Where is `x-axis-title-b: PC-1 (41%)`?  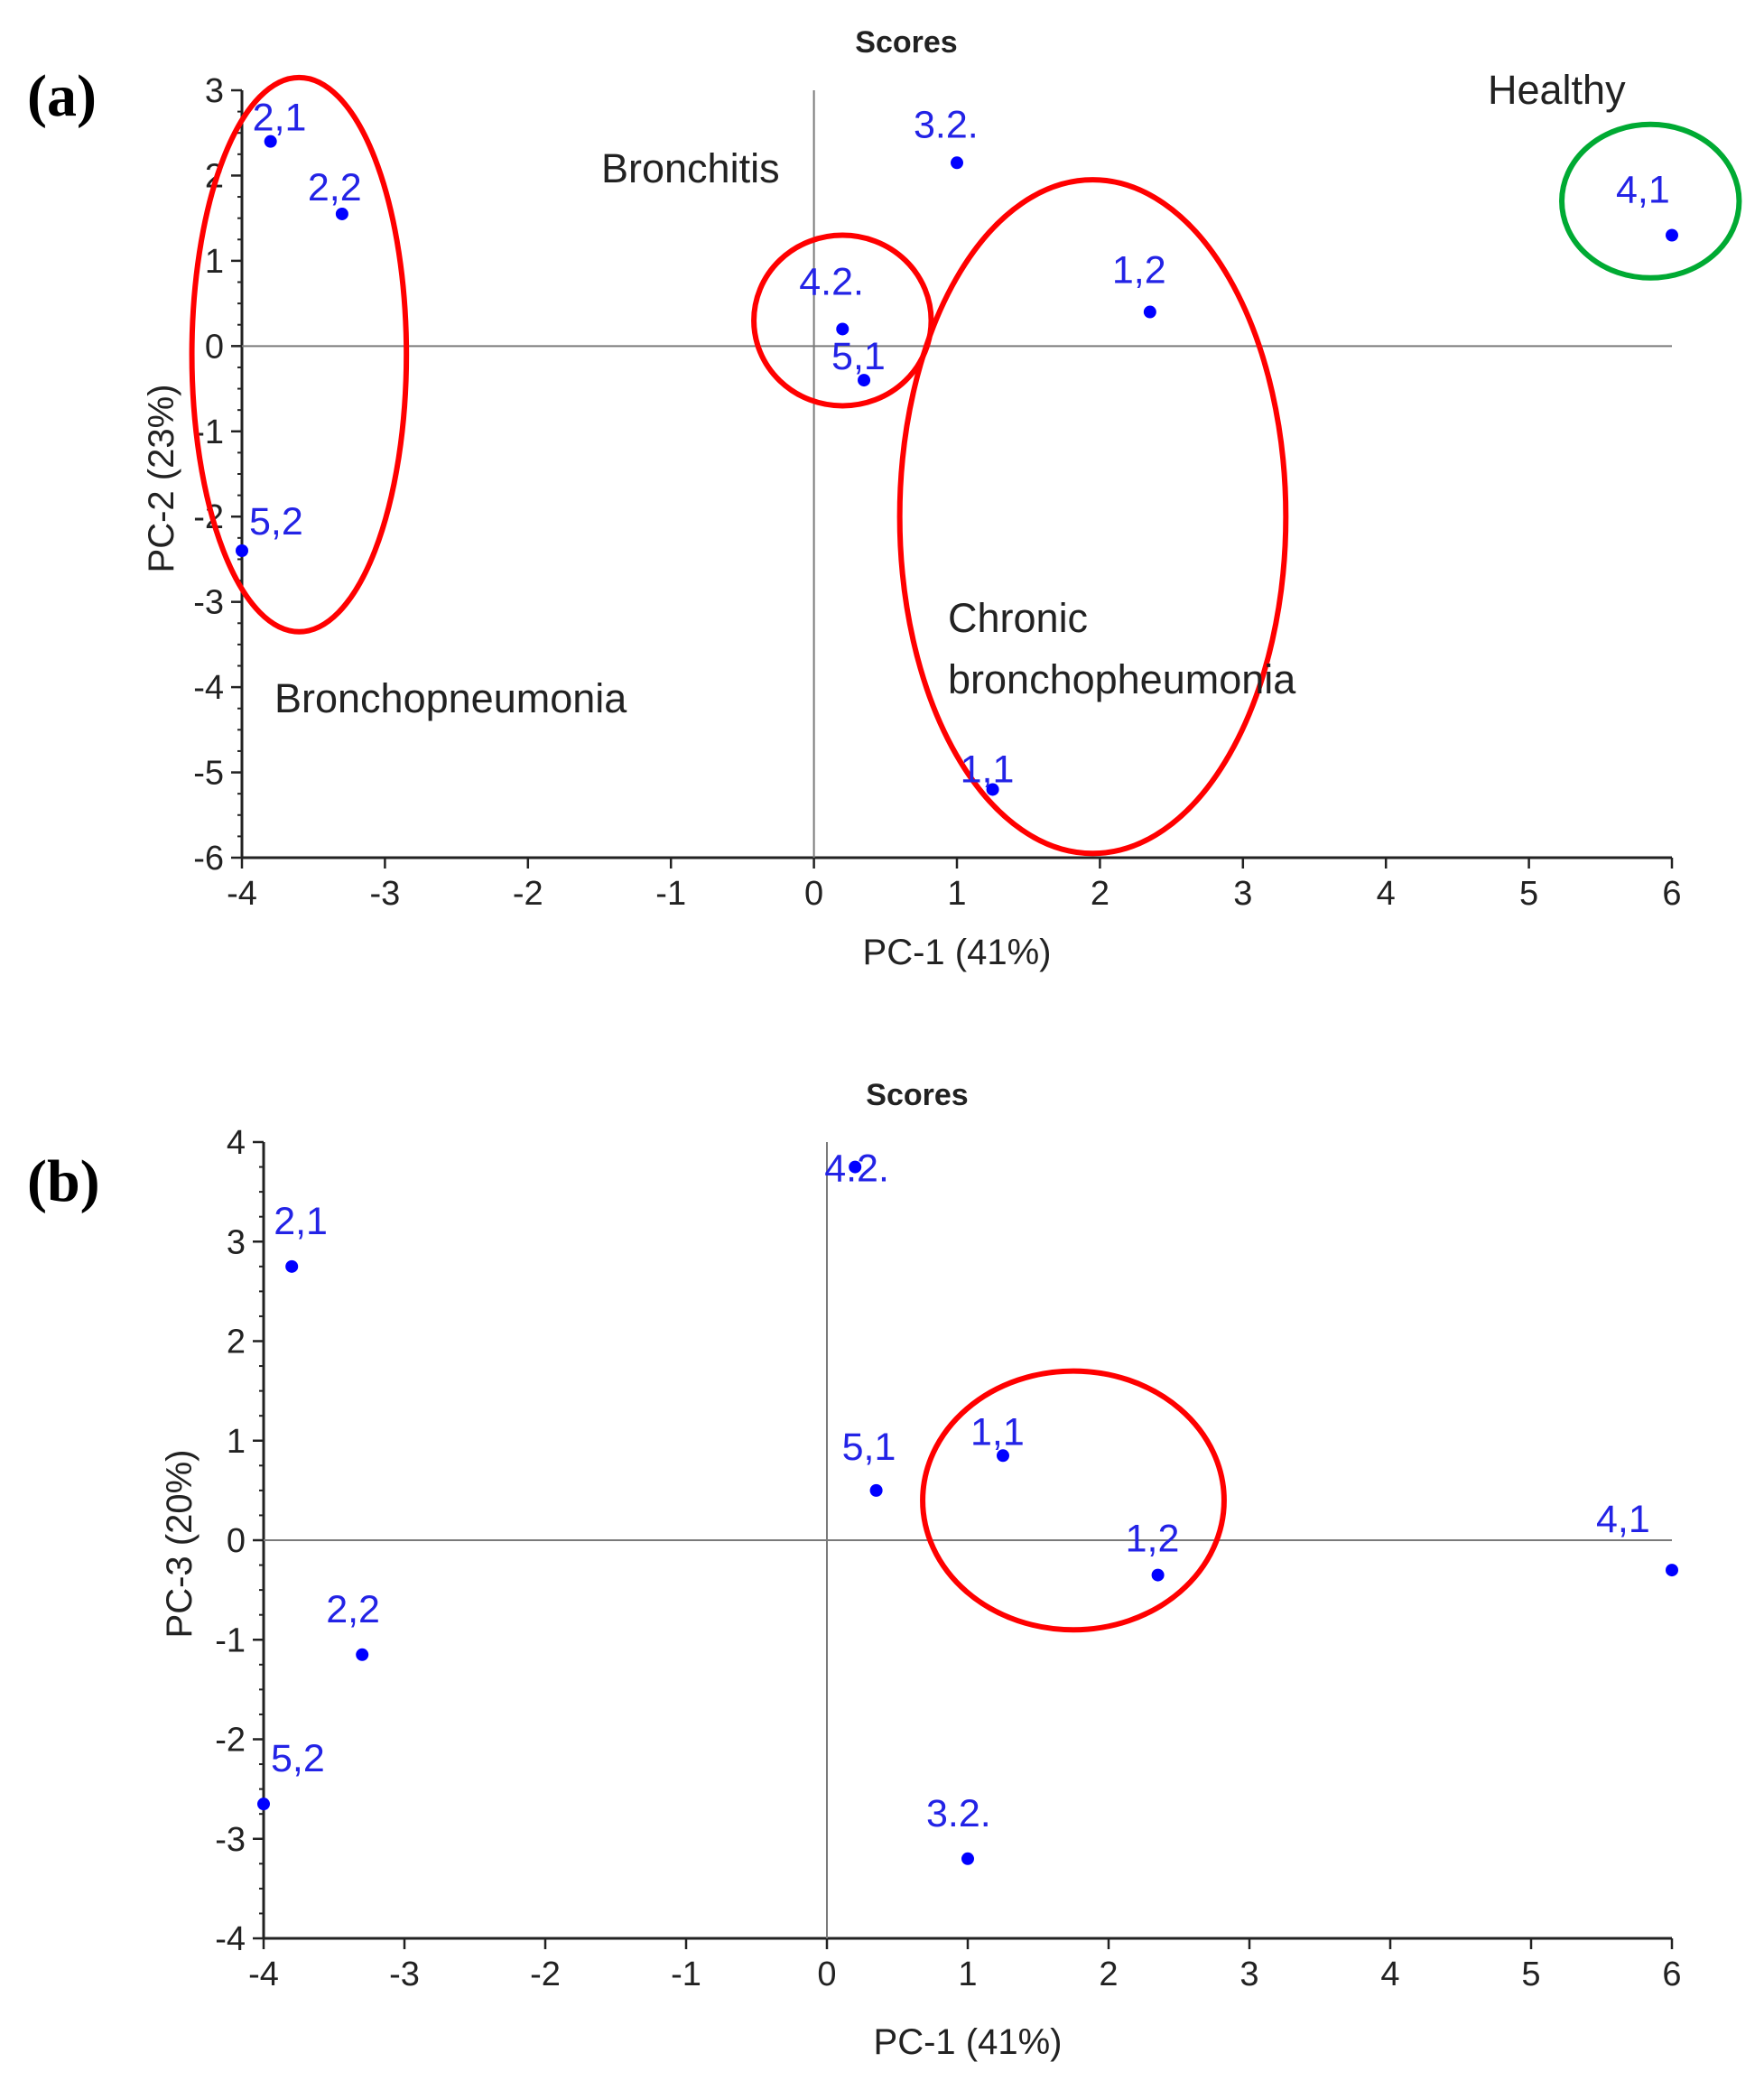 x-axis-title-b: PC-1 (41%) is located at coordinates (968, 2042).